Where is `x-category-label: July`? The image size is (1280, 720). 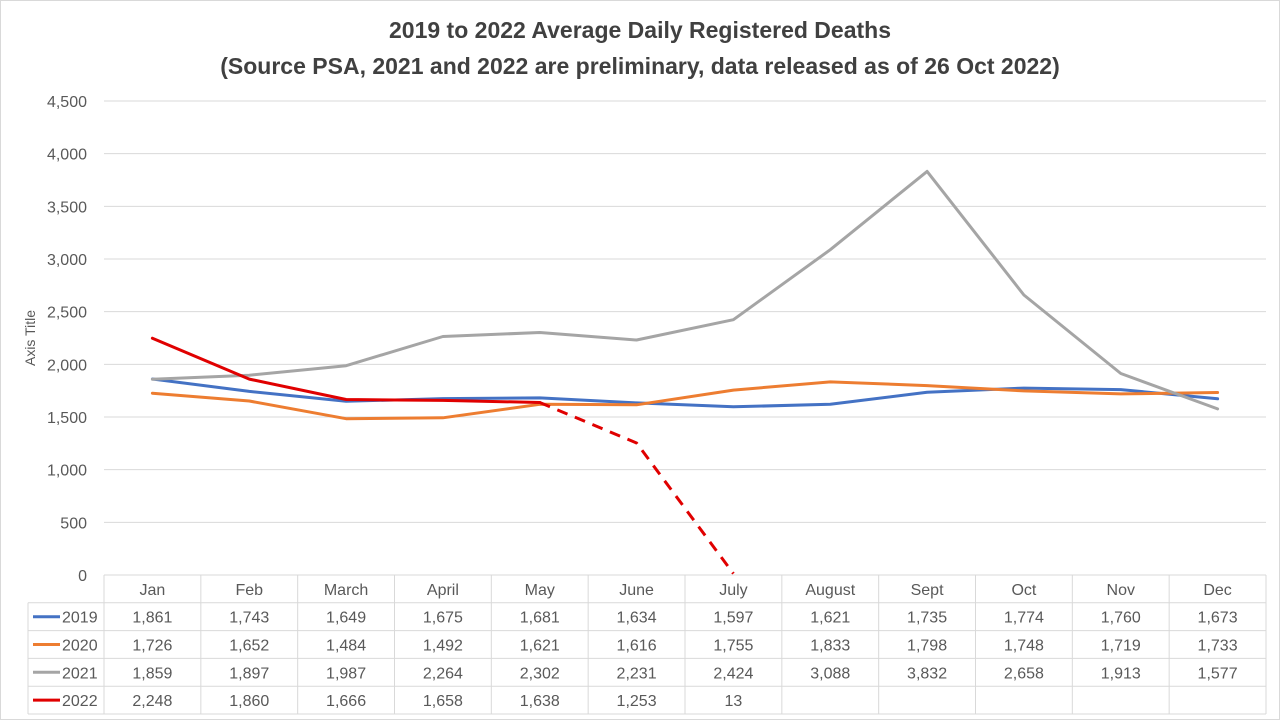
x-category-label: July is located at coordinates (733, 590).